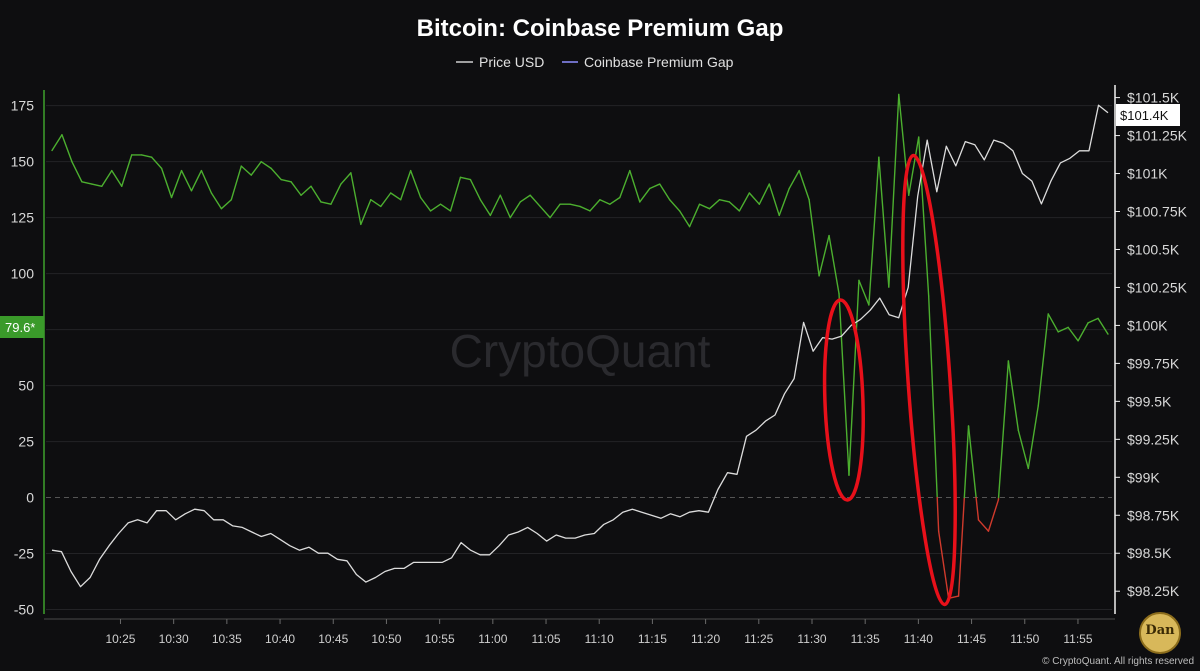  Describe the element at coordinates (545, 639) in the screenshot. I see `x-tick-label: 11:05` at that location.